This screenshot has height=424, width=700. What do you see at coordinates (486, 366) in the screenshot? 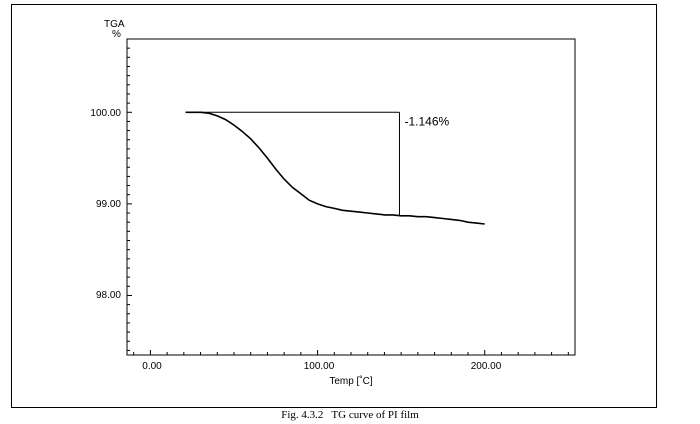
I see `x-tick-label-200: 200.00` at bounding box center [486, 366].